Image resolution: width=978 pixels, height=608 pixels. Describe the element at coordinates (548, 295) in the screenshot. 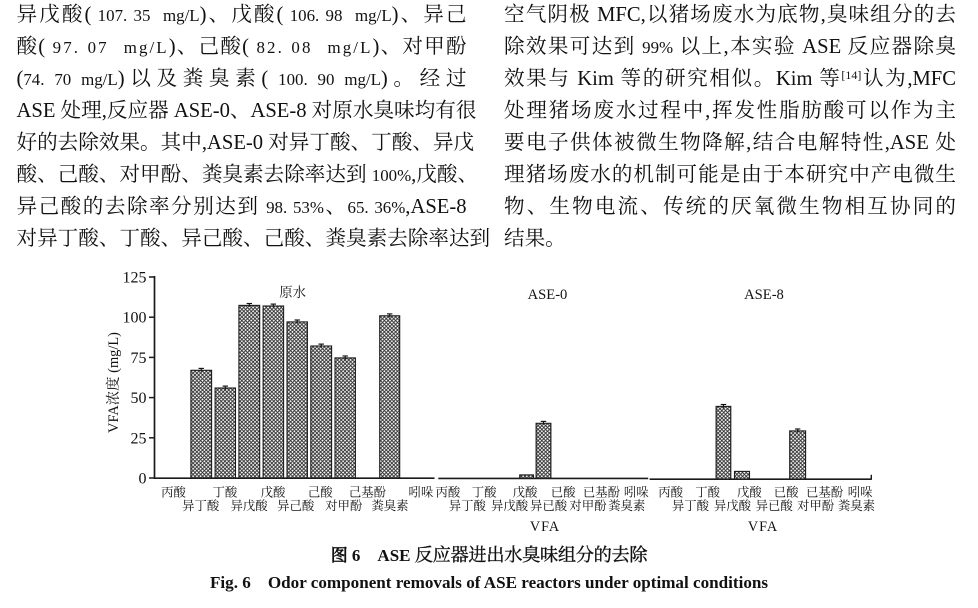

I see `svg-text: ASE-0` at that location.